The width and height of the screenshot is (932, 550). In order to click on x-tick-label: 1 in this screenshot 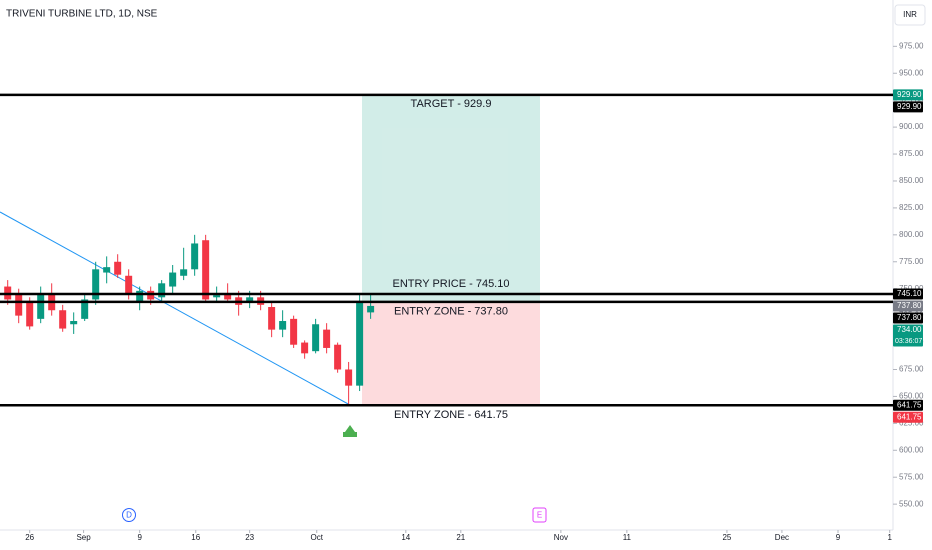, I will do `click(889, 537)`.